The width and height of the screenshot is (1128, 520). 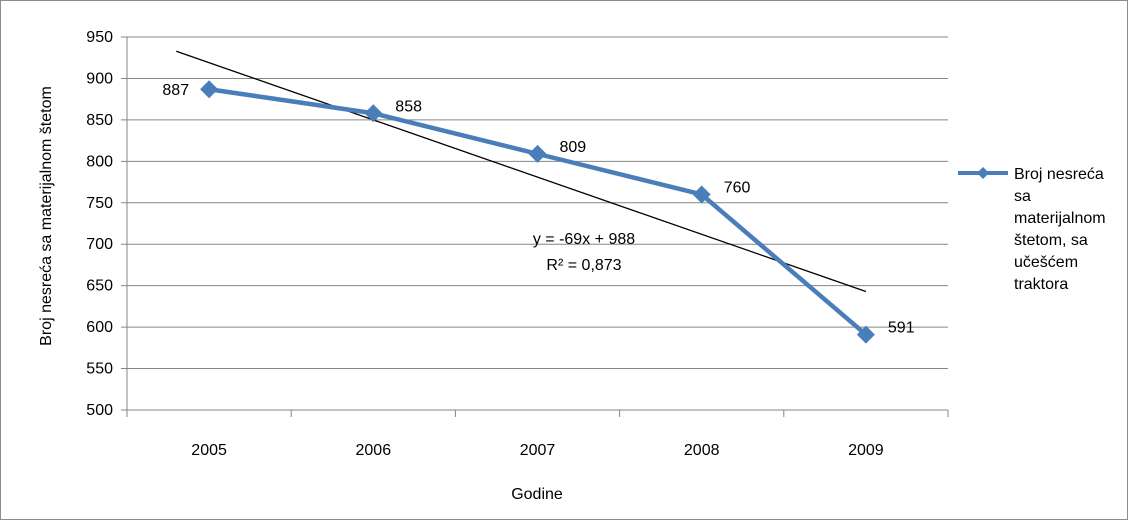 I want to click on y-tick-label: 600, so click(x=99, y=327).